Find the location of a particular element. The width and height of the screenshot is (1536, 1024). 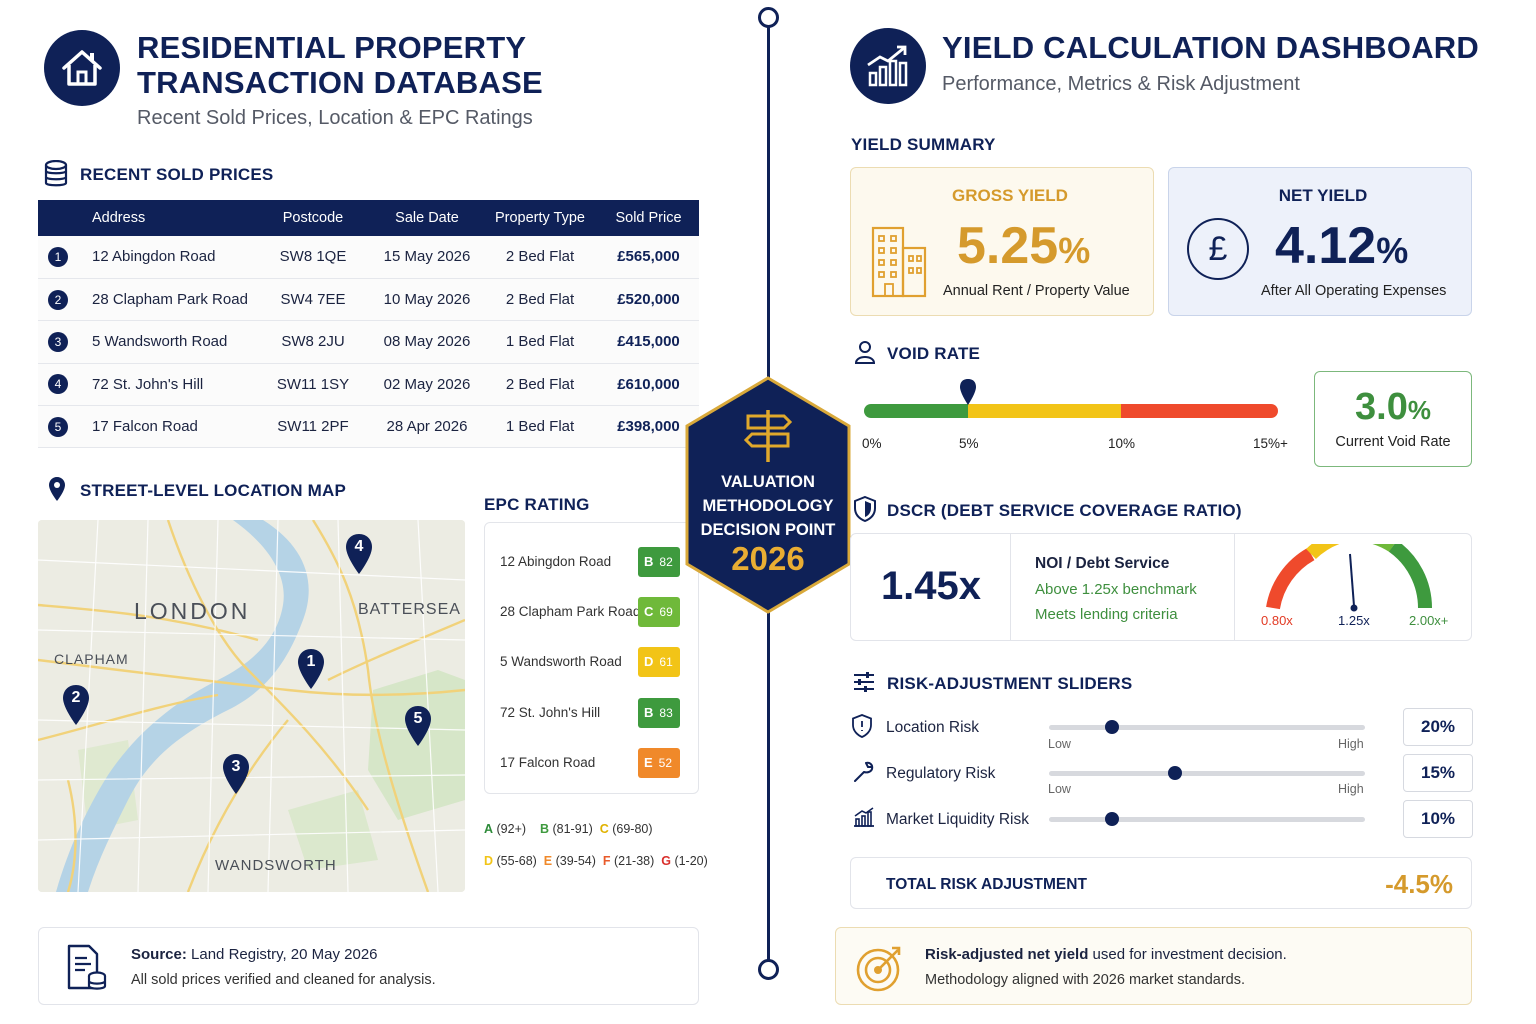

gross-yield-label: GROSS YIELD is located at coordinates (1010, 195).